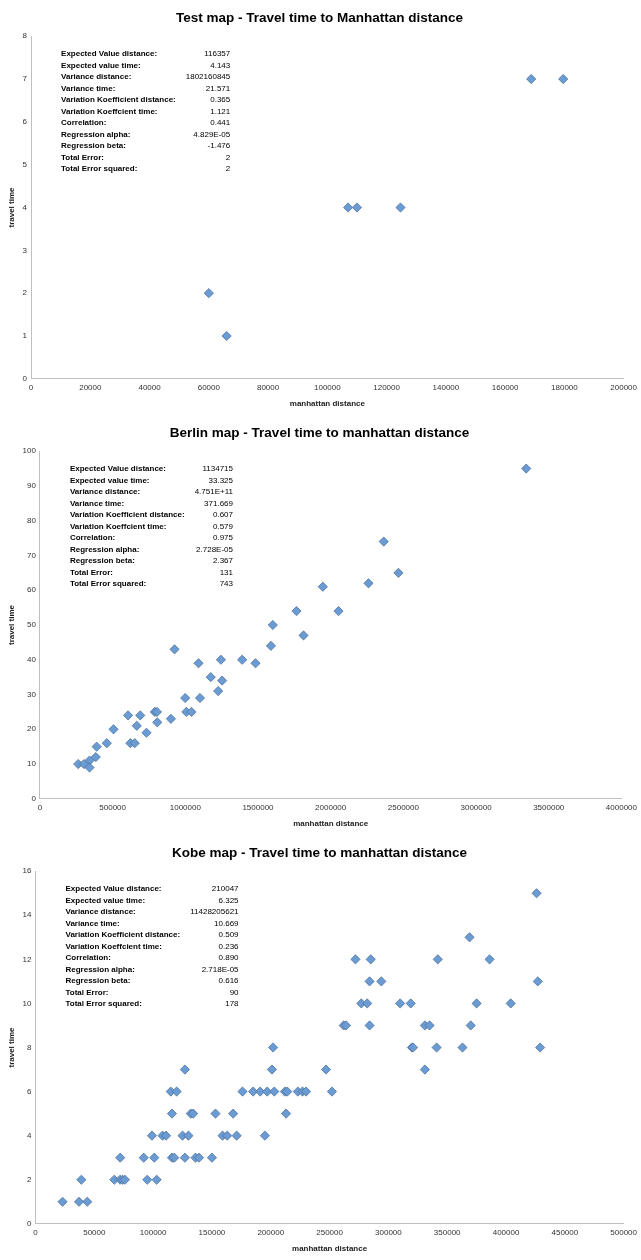  What do you see at coordinates (218, 88) in the screenshot?
I see `annotation: 21.571` at bounding box center [218, 88].